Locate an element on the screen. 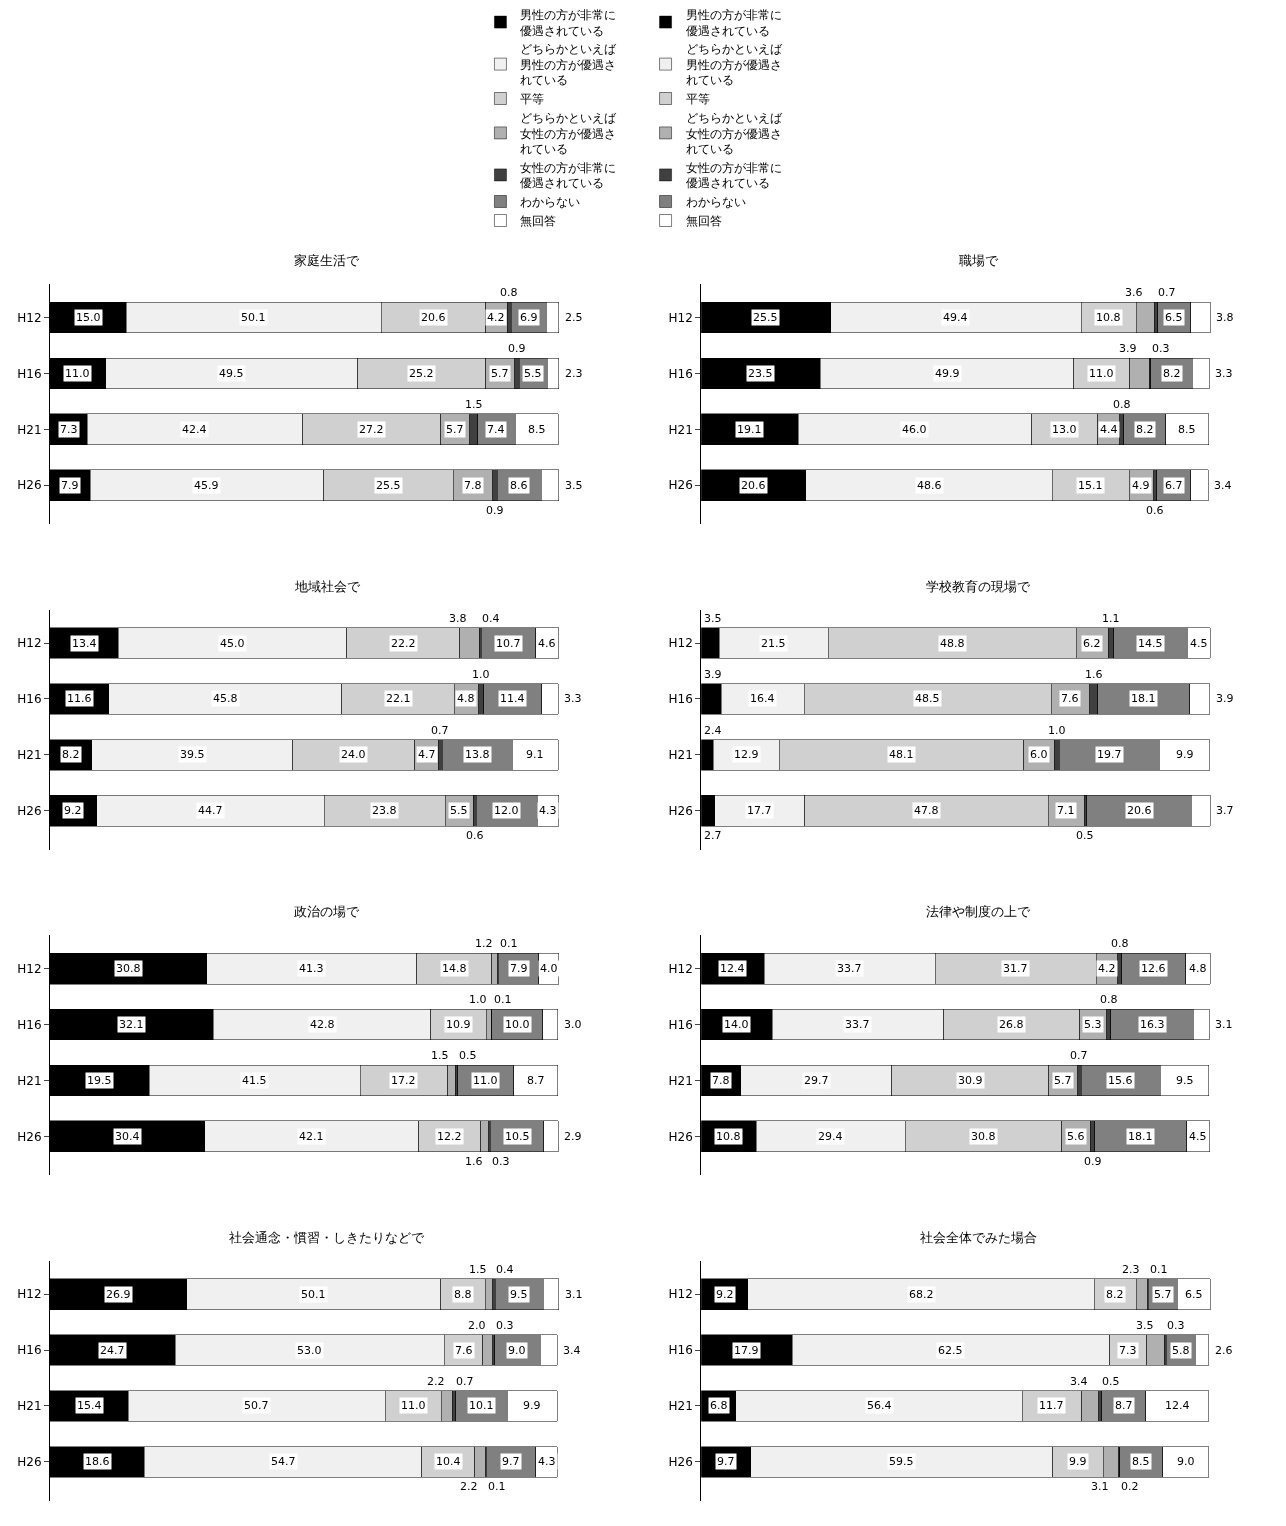 This screenshot has width=1286, height=1526. data-label: 24.7 is located at coordinates (112, 1350).